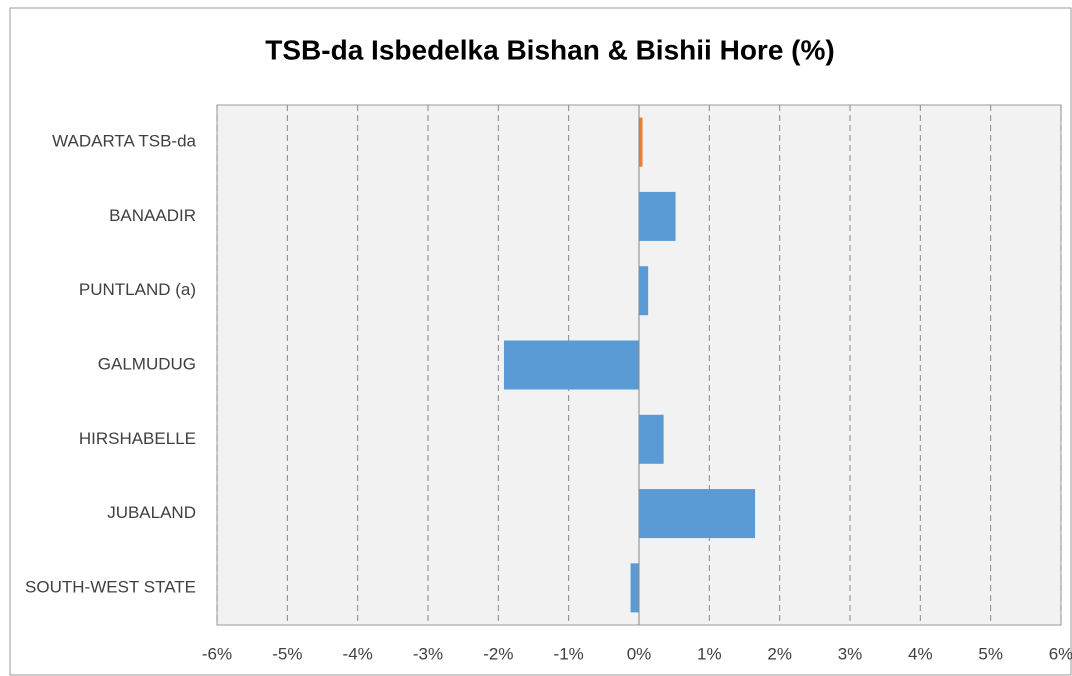  Describe the element at coordinates (287, 653) in the screenshot. I see `x-tick-label: -5%` at that location.